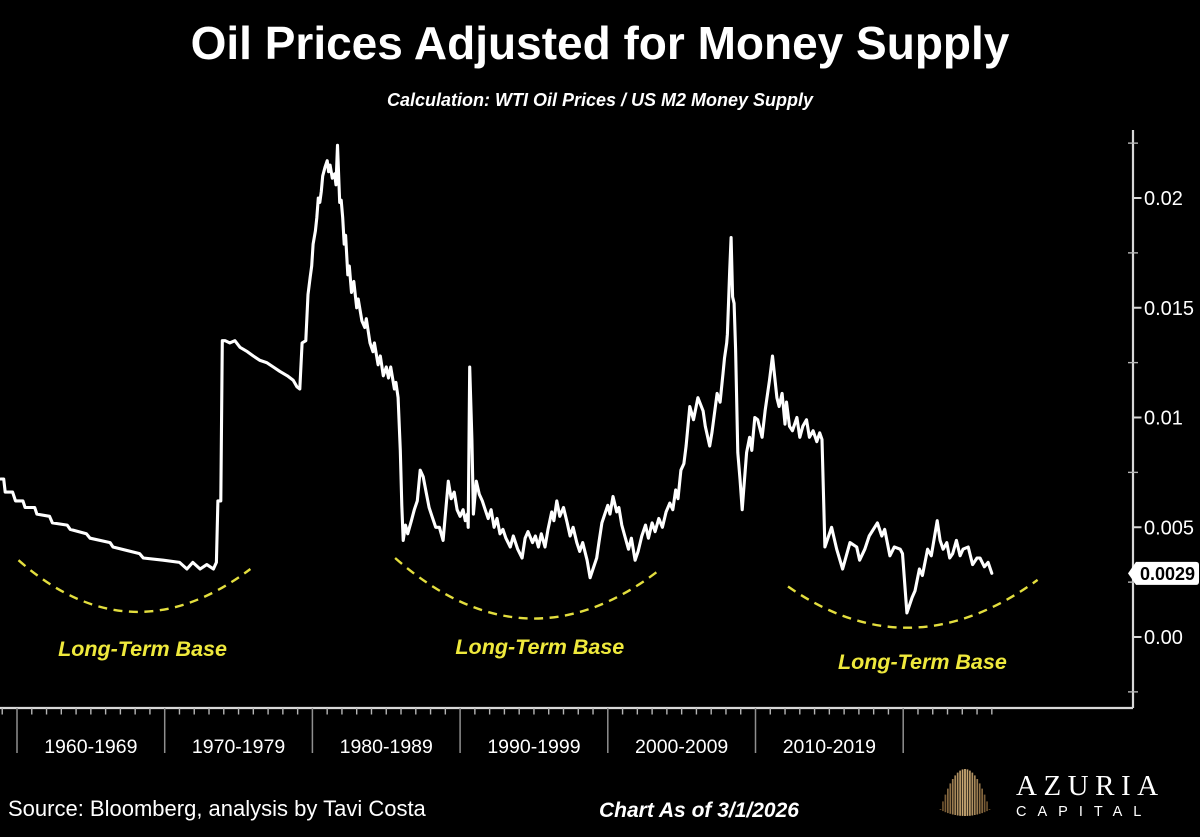 The image size is (1200, 837). What do you see at coordinates (681, 747) in the screenshot?
I see `decade-label: 2000-2009` at bounding box center [681, 747].